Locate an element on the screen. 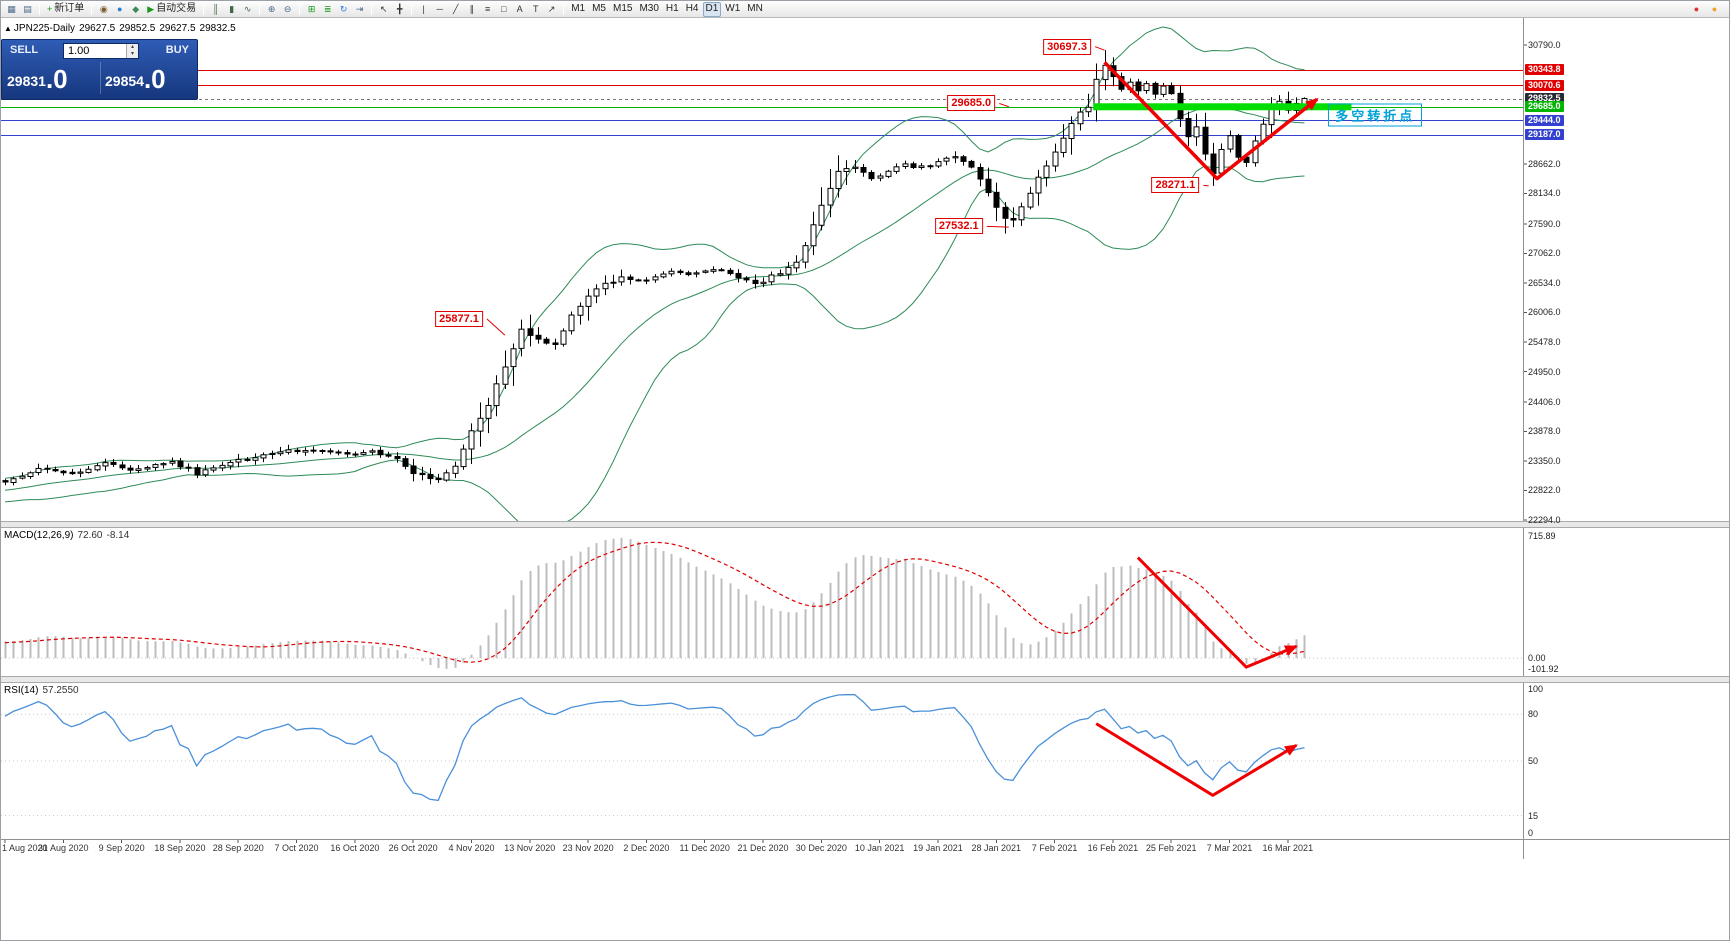  metaquotes-icon: ● is located at coordinates (1714, 8).